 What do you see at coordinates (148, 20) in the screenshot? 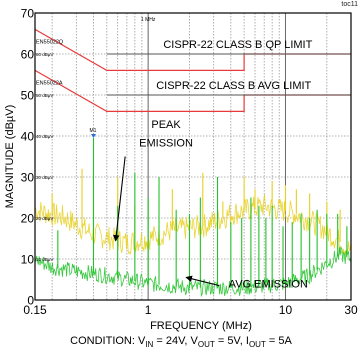
I see `marker-1mhz-label: 1 MHz` at bounding box center [148, 20].